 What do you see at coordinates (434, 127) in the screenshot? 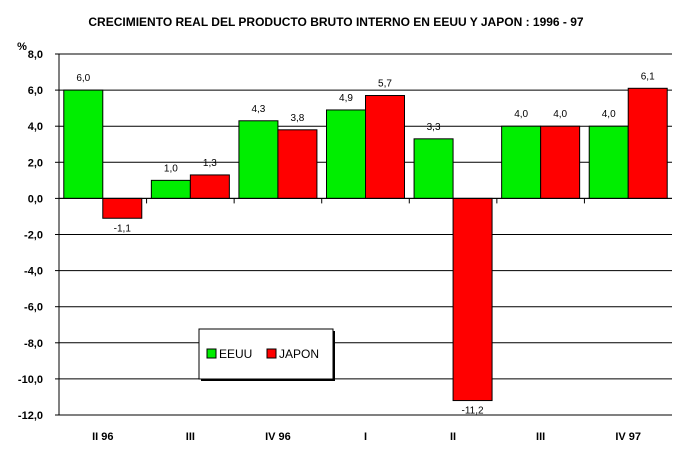
I see `data-label: 3,3` at bounding box center [434, 127].